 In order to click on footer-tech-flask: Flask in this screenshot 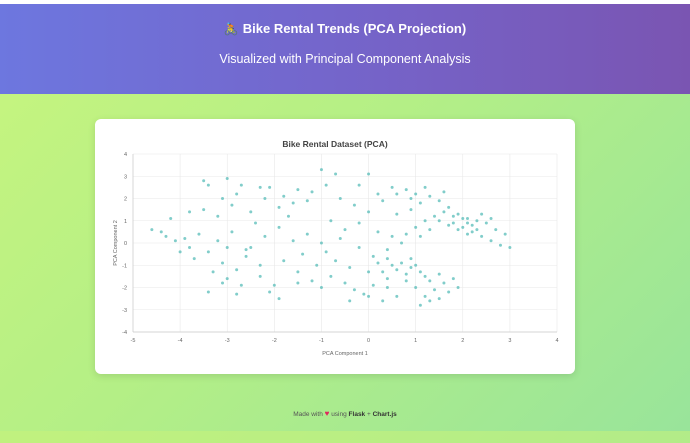, I will do `click(357, 414)`.